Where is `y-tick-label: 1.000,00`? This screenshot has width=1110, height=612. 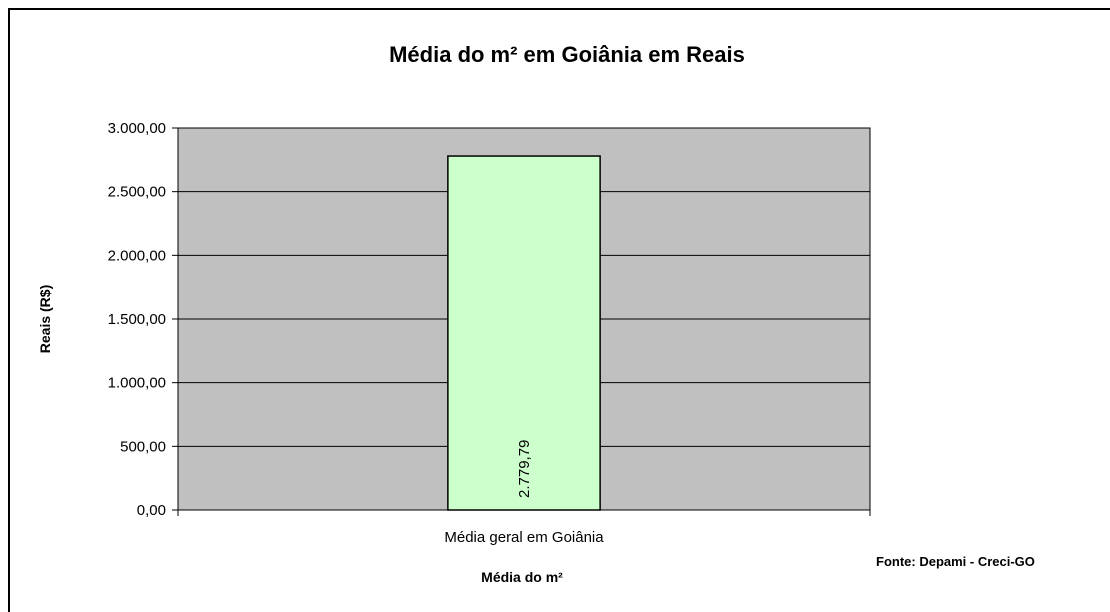 y-tick-label: 1.000,00 is located at coordinates (137, 383).